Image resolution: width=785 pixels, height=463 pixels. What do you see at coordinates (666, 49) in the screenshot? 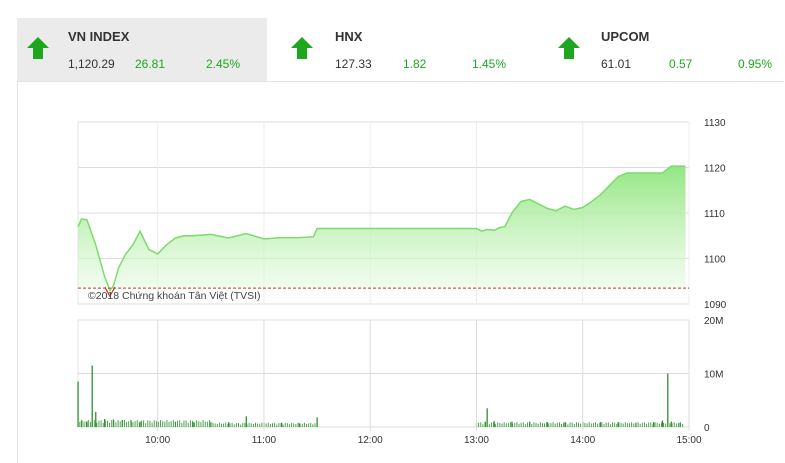
I see `tab-upcom: UPCOM 61.01 0.57 0.95%` at bounding box center [666, 49].